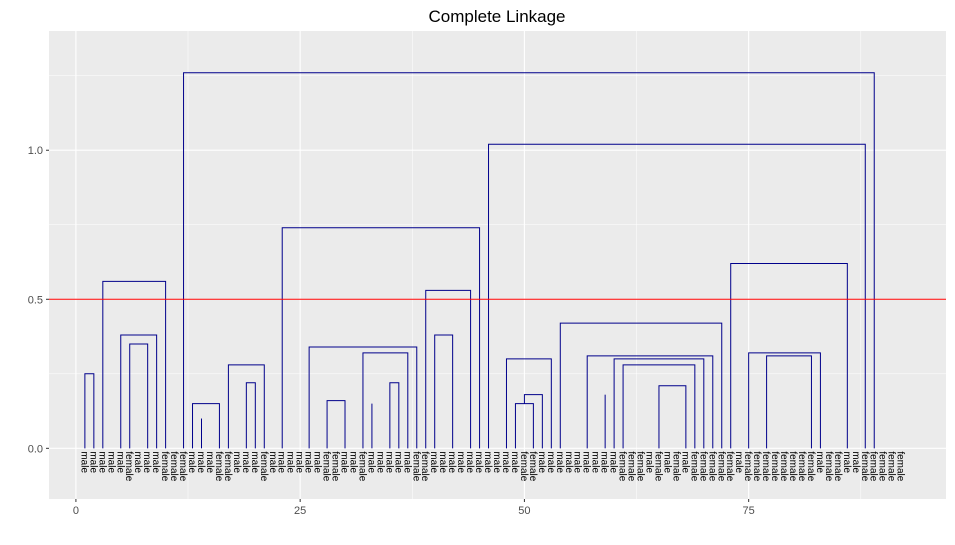 The image size is (955, 545). I want to click on chart-title: Complete Linkage, so click(496, 16).